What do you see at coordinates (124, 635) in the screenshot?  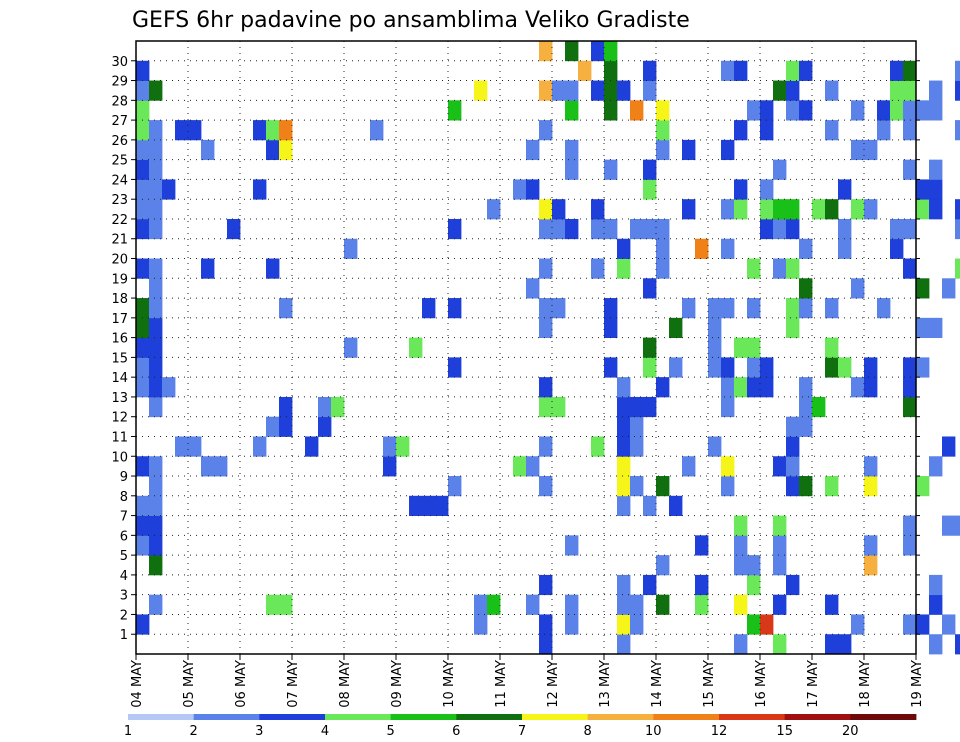 I see `y-tick-label: 1` at bounding box center [124, 635].